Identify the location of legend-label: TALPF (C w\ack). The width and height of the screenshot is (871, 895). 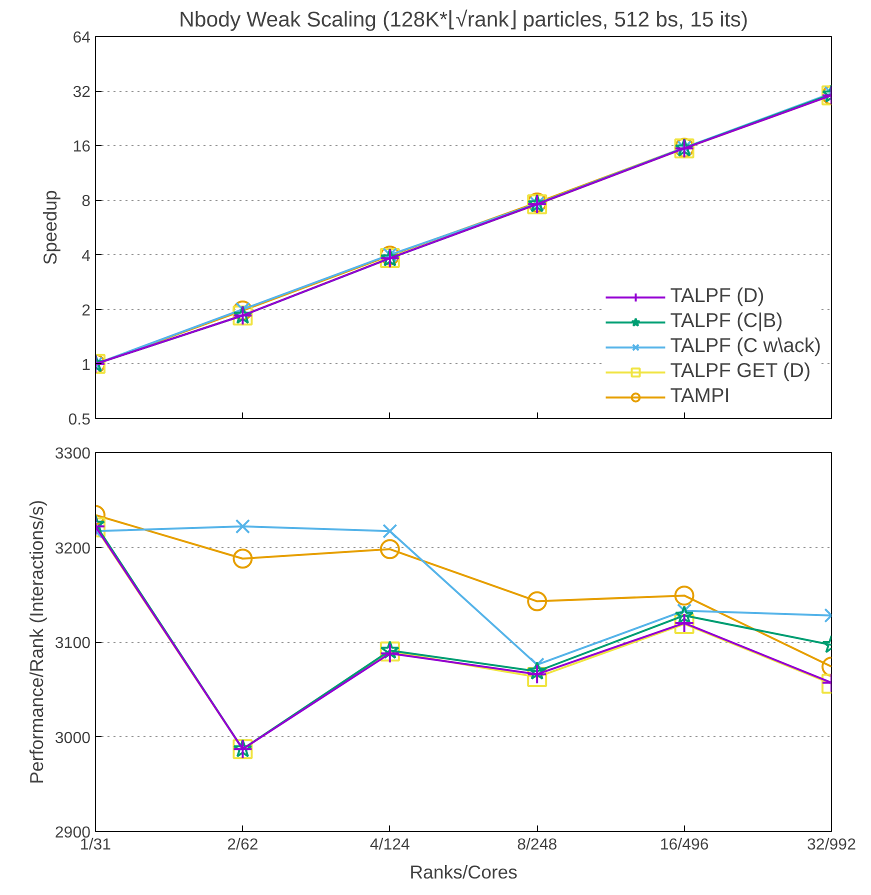
(745, 346).